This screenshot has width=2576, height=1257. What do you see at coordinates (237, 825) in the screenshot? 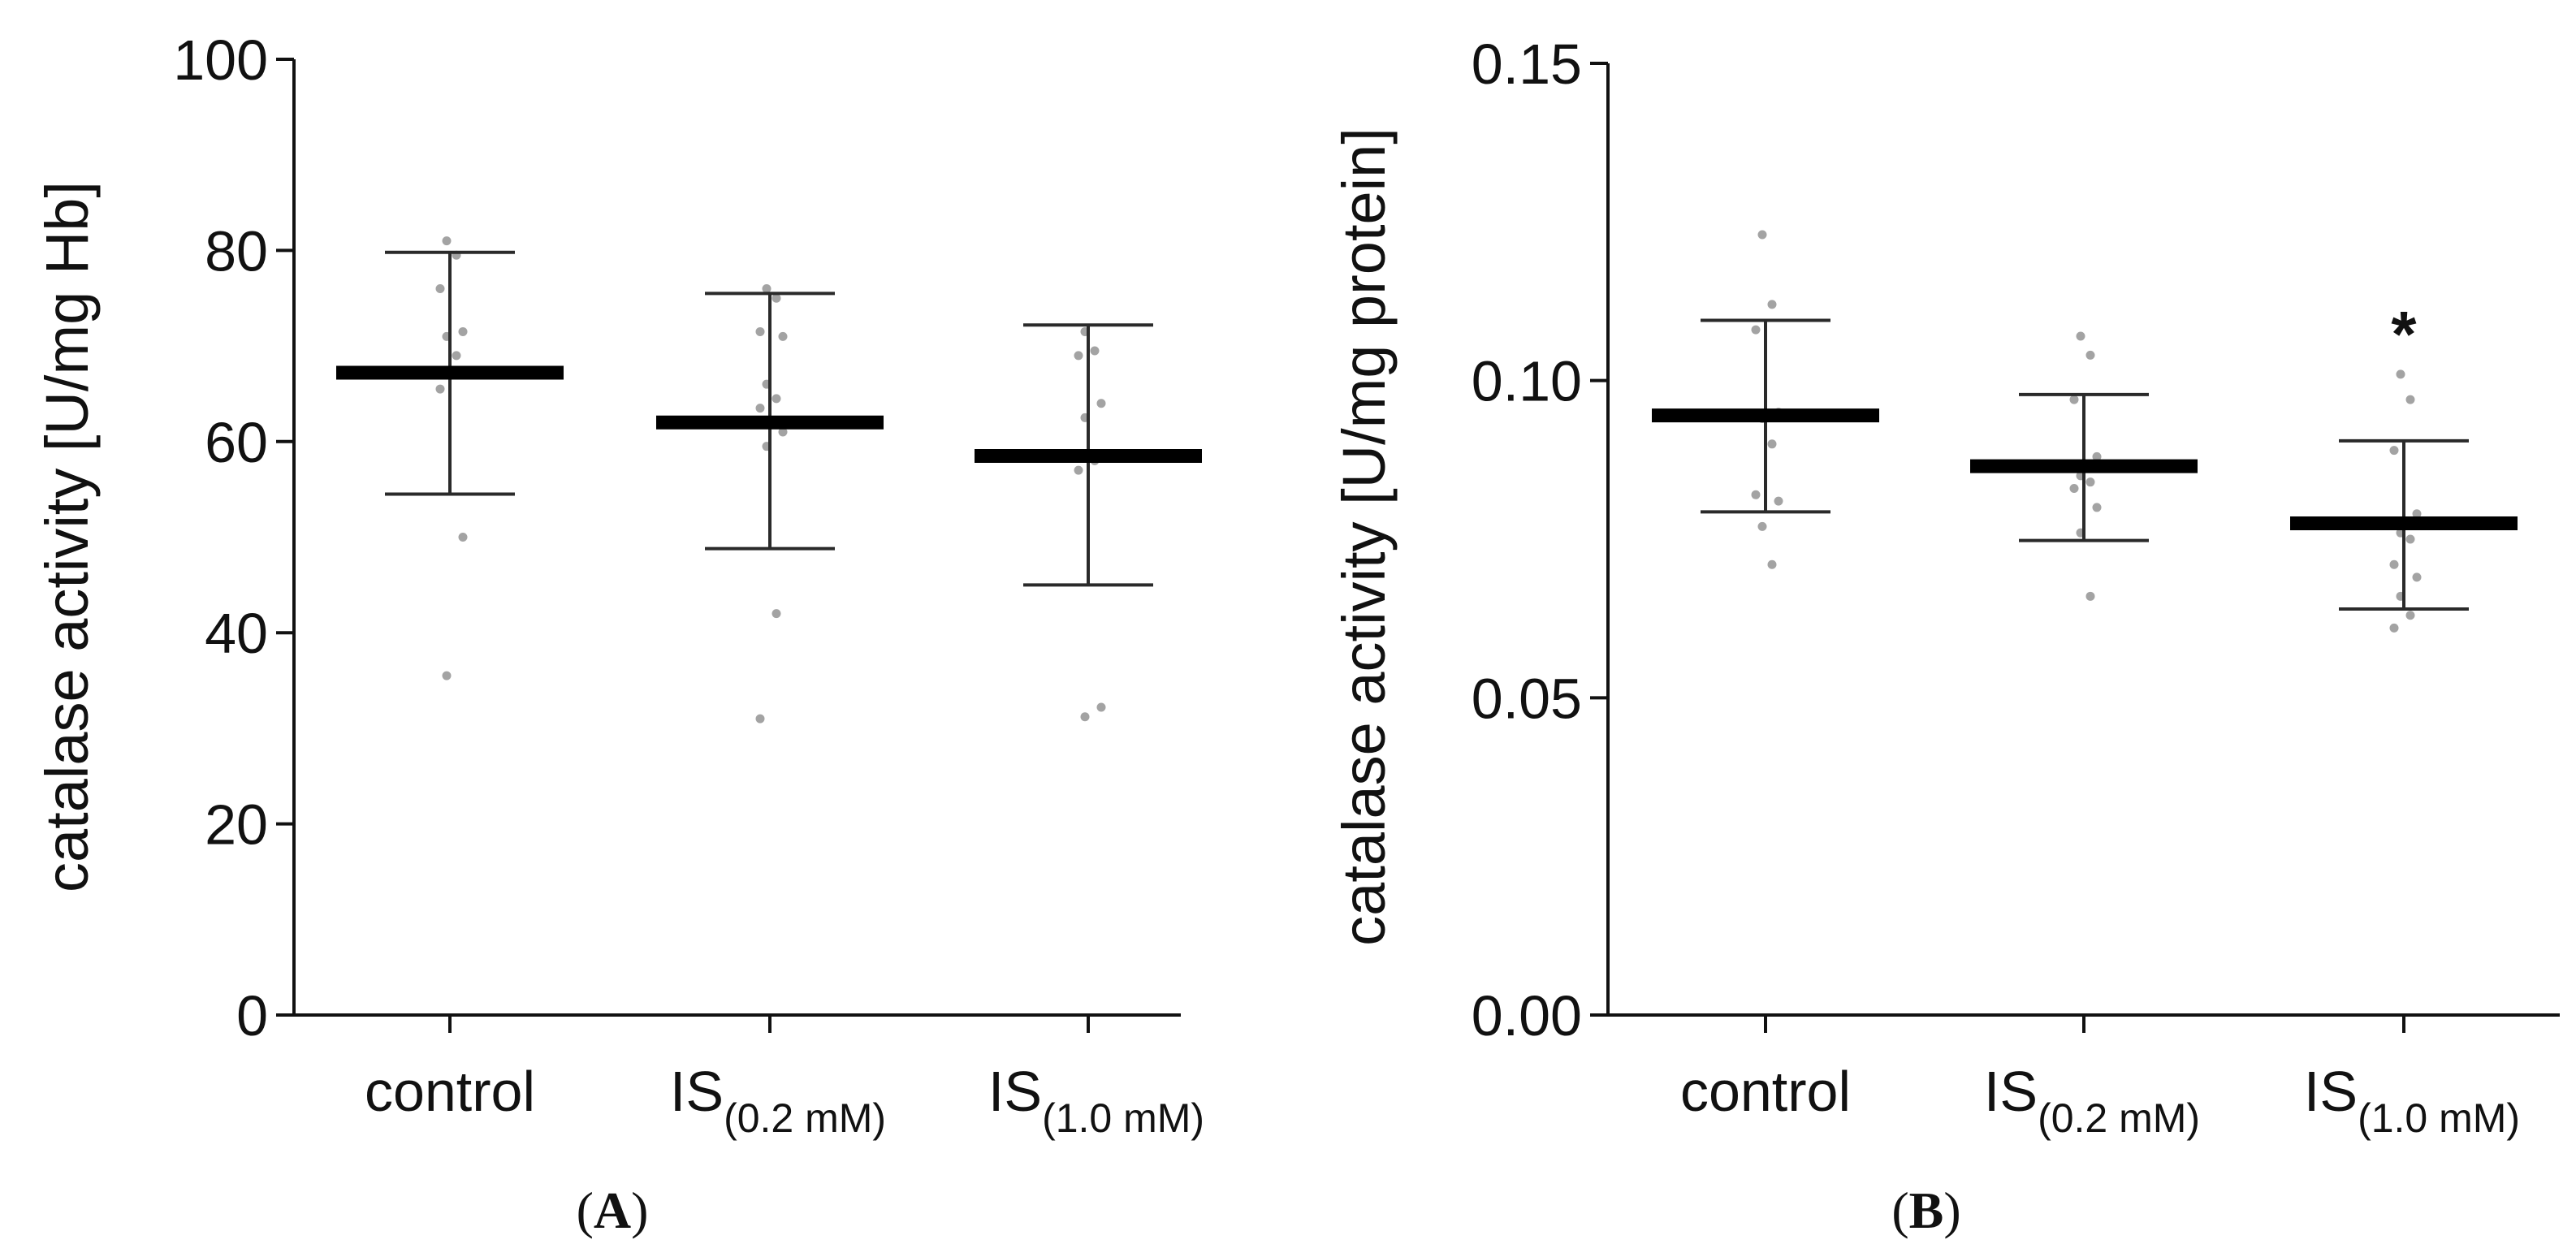
I see `panel-a-y-tick-label: 20` at bounding box center [237, 825].